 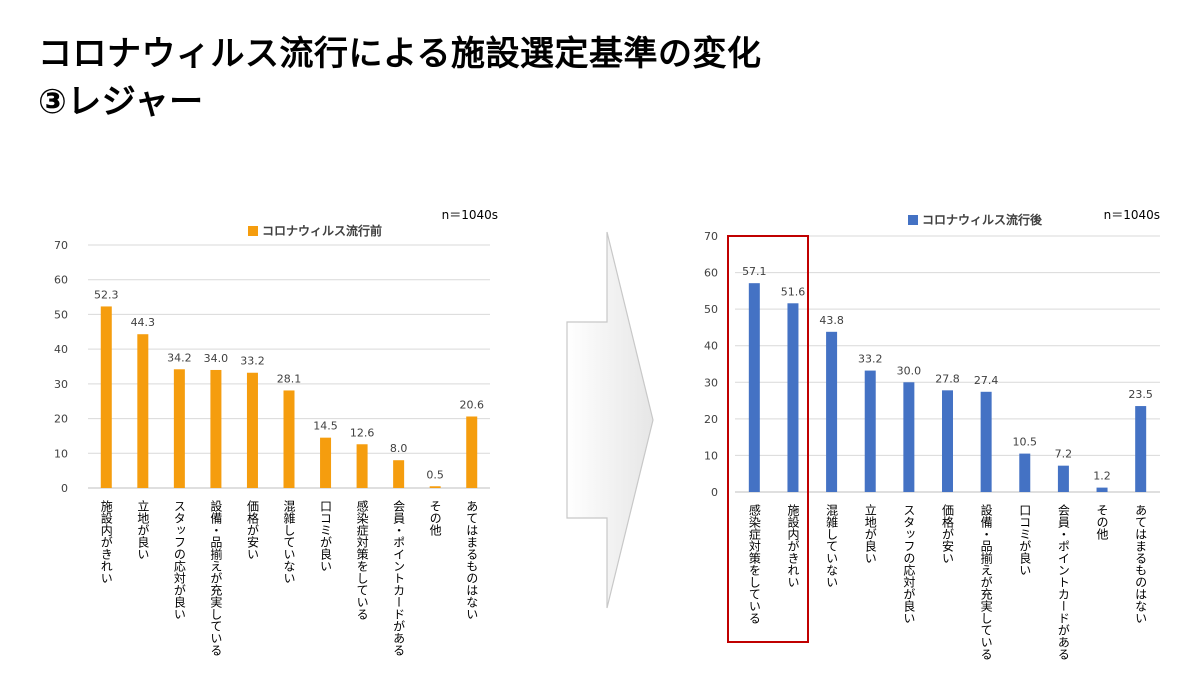 What do you see at coordinates (1064, 454) in the screenshot?
I see `data-label: 7.2` at bounding box center [1064, 454].